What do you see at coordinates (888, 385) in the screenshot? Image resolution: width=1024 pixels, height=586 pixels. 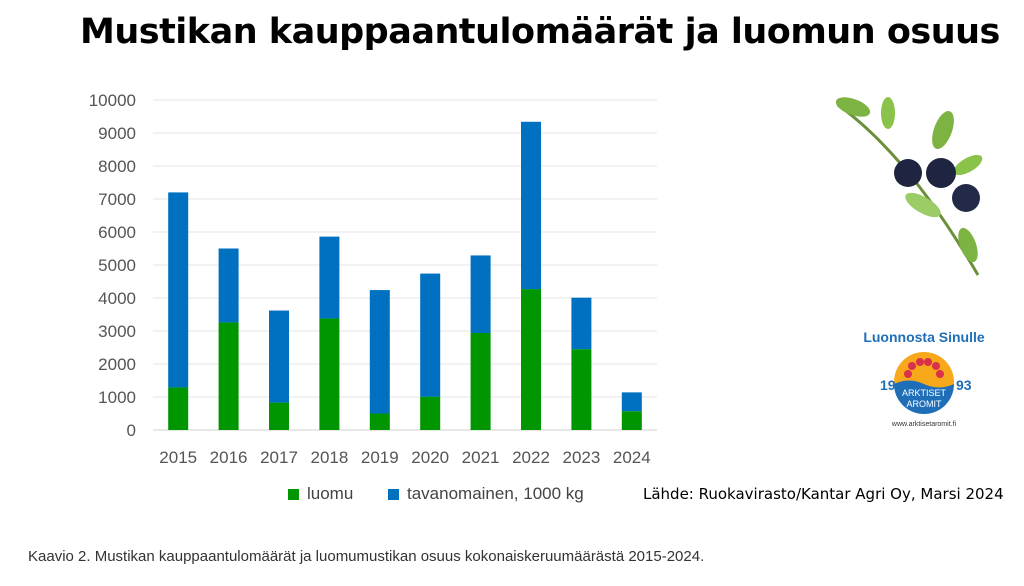 I see `svg-text: 19` at bounding box center [888, 385].